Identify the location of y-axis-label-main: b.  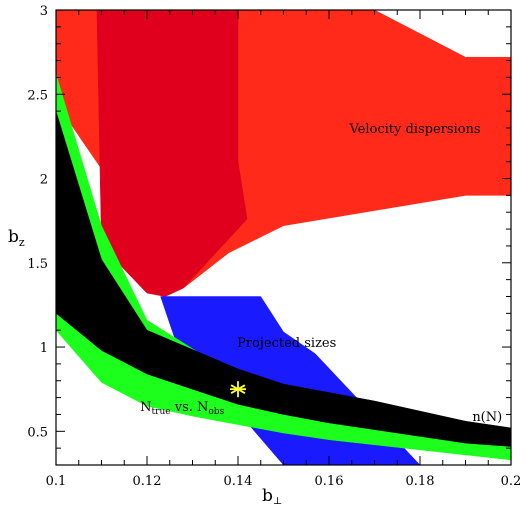
(13, 237).